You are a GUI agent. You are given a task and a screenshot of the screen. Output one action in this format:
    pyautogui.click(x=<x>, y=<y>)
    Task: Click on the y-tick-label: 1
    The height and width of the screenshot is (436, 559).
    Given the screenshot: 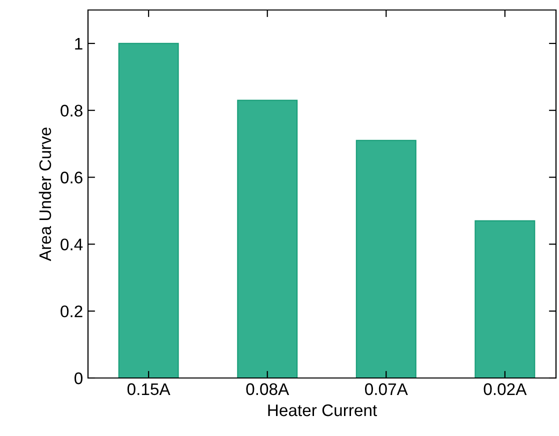 What is the action you would take?
    pyautogui.click(x=78, y=44)
    